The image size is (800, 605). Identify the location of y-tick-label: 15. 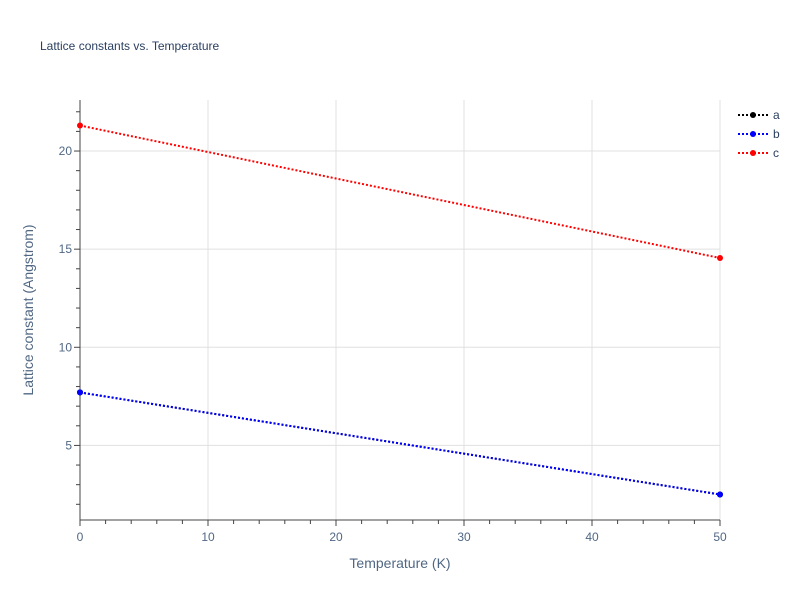
(66, 249).